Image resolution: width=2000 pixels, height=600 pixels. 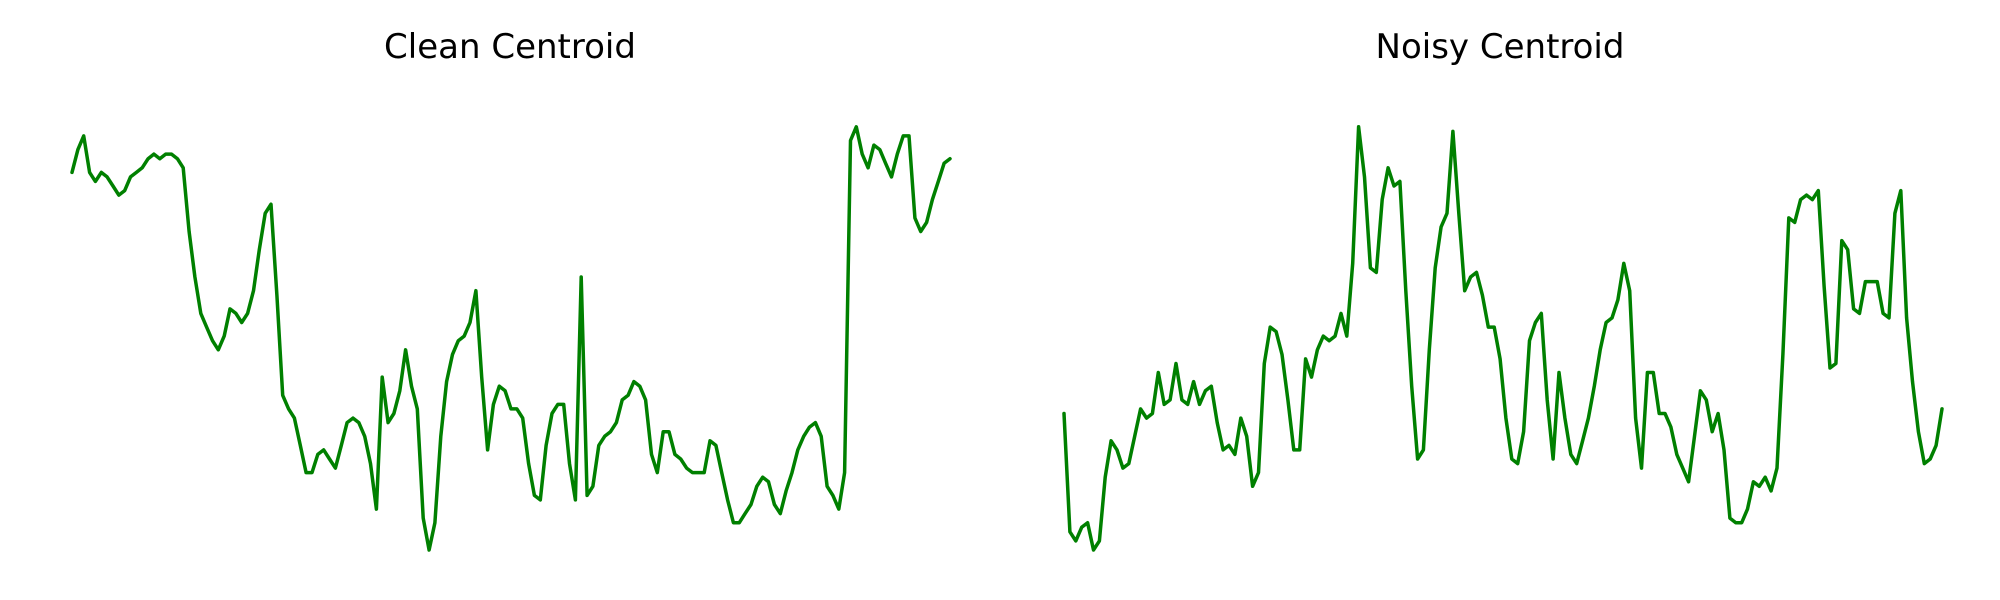 What do you see at coordinates (1500, 47) in the screenshot?
I see `chart-title-noisy: Noisy Centroid` at bounding box center [1500, 47].